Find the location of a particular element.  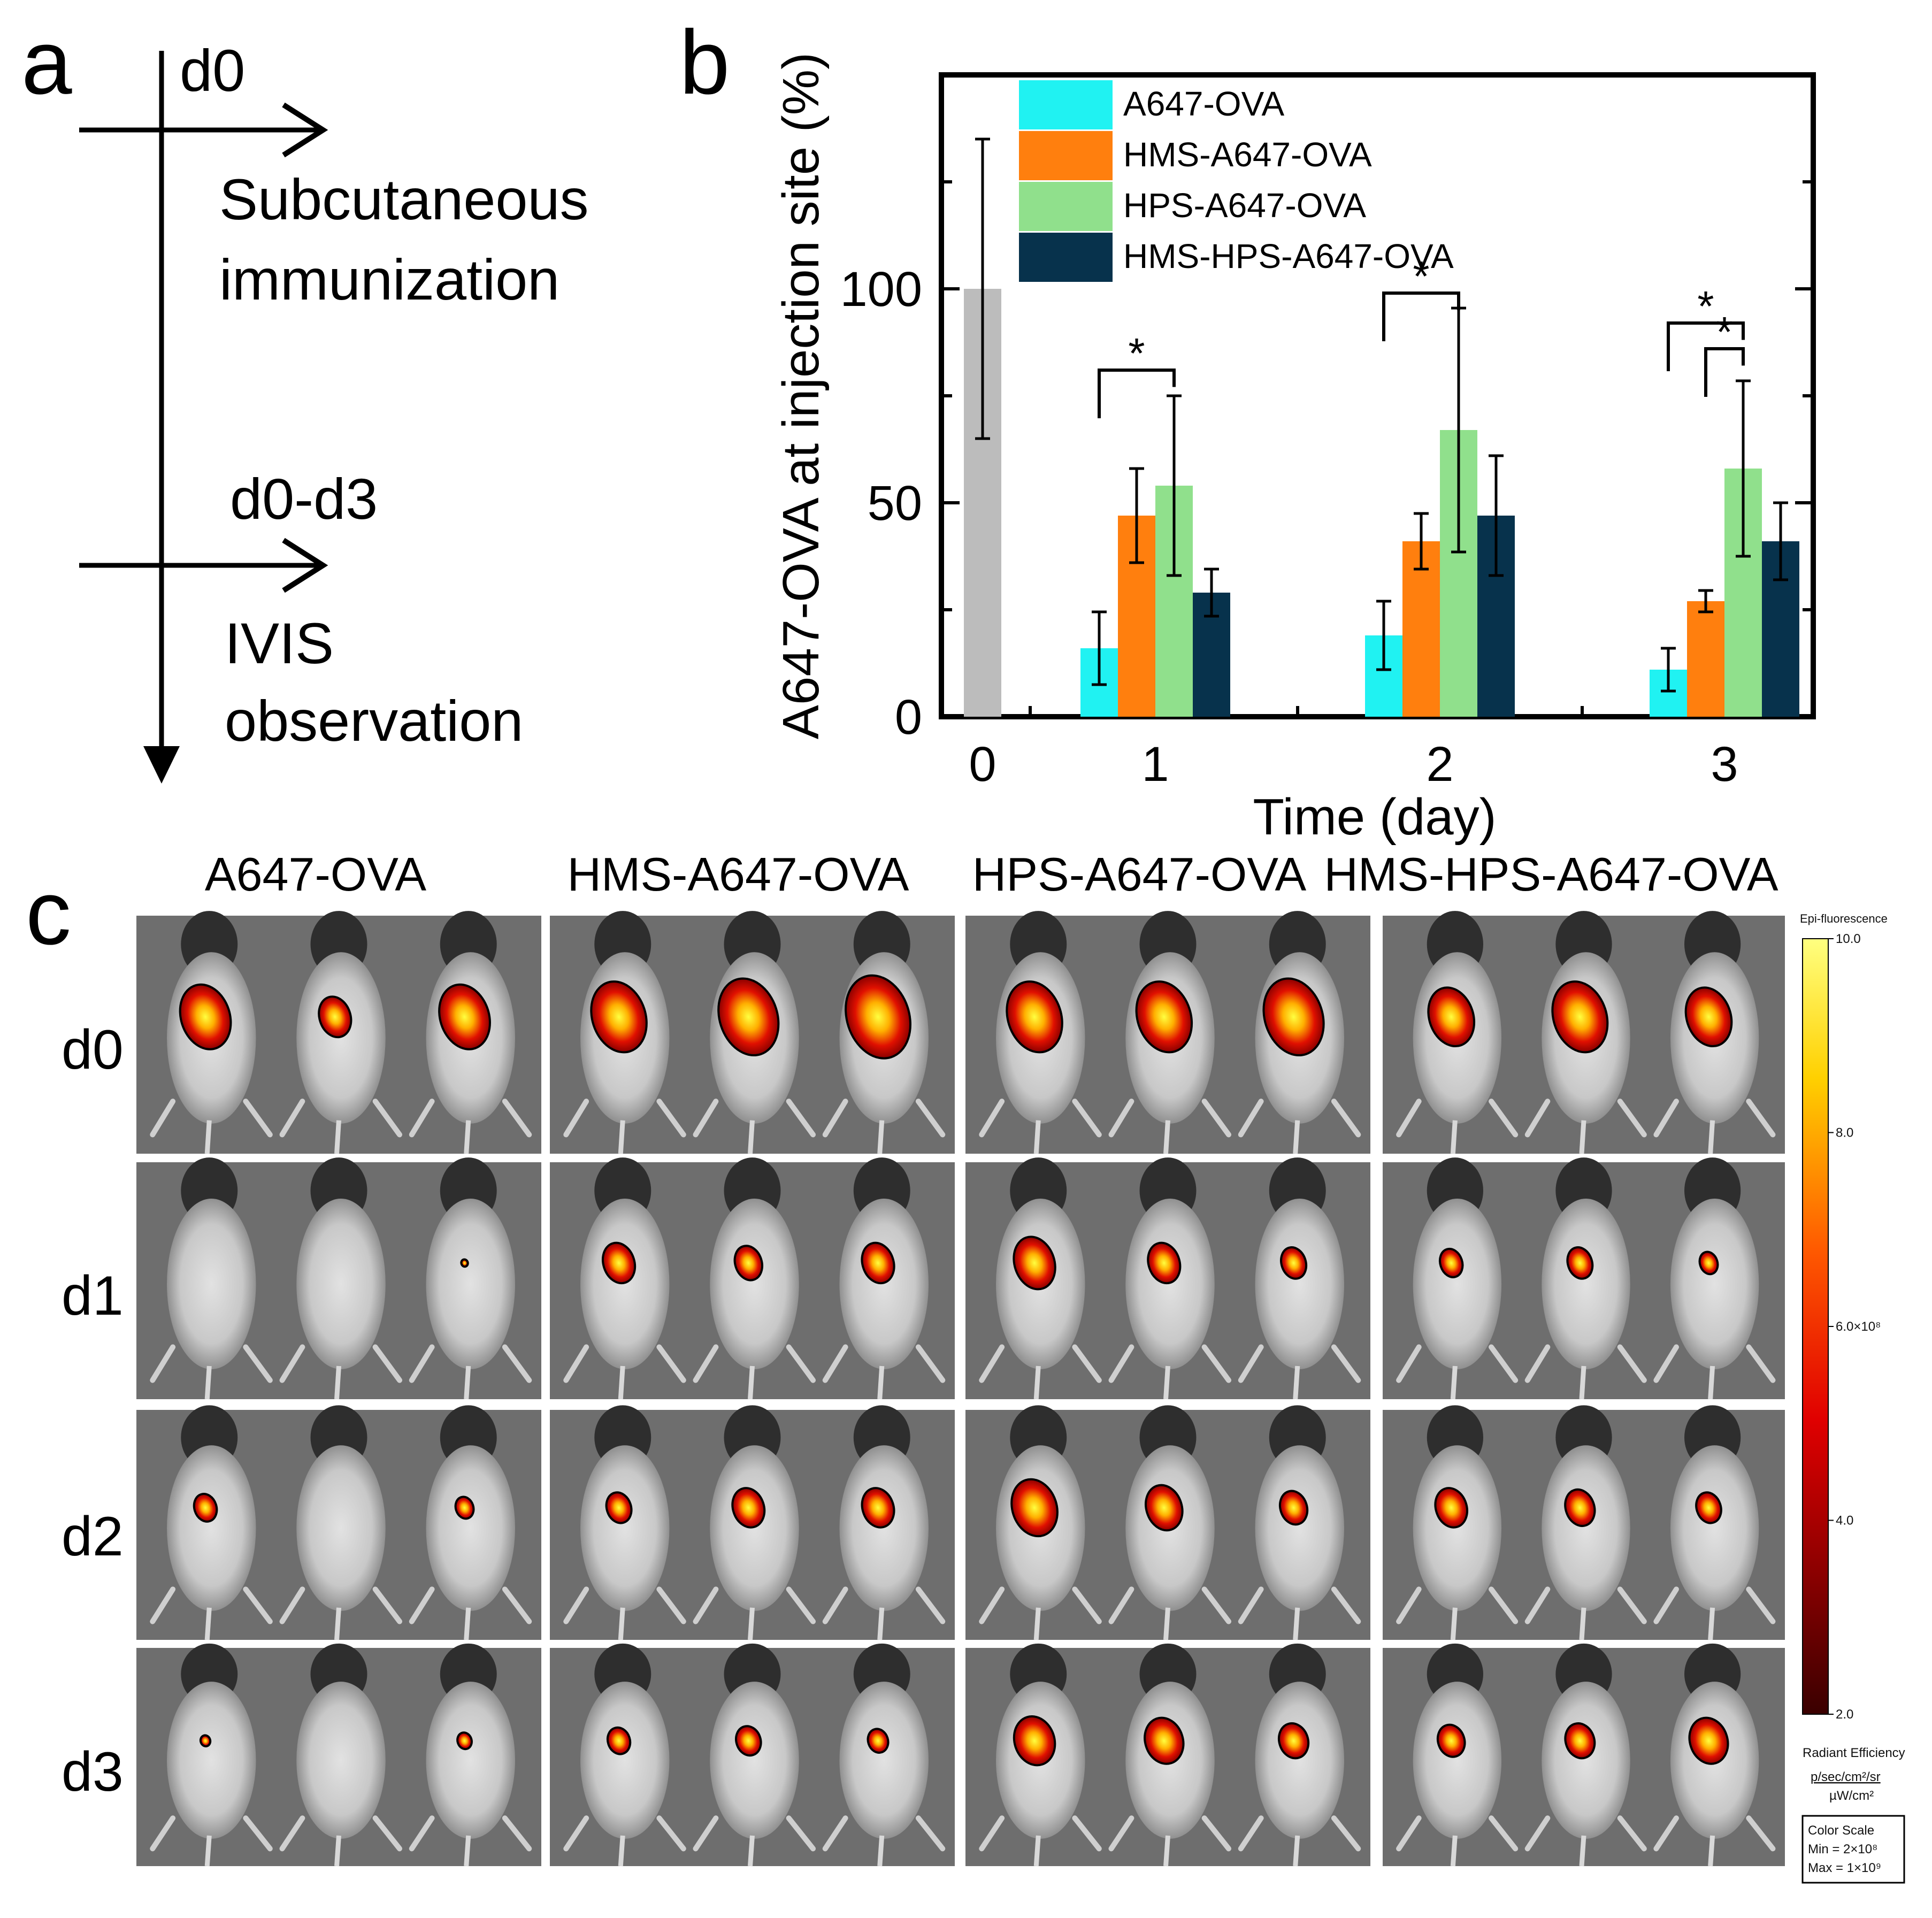

group-header: HPS-A647-OVA is located at coordinates (1139, 875).